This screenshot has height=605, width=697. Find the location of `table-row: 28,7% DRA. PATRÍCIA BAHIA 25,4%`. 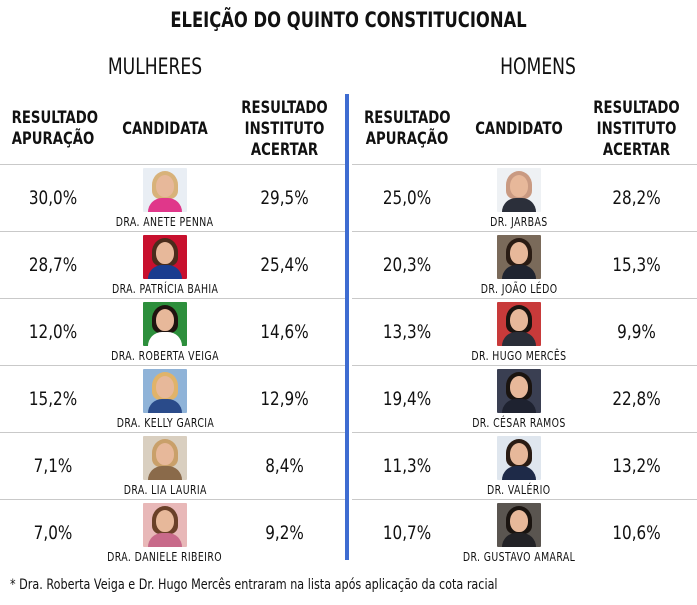

table-row: 28,7% DRA. PATRÍCIA BAHIA 25,4% is located at coordinates (172, 265).